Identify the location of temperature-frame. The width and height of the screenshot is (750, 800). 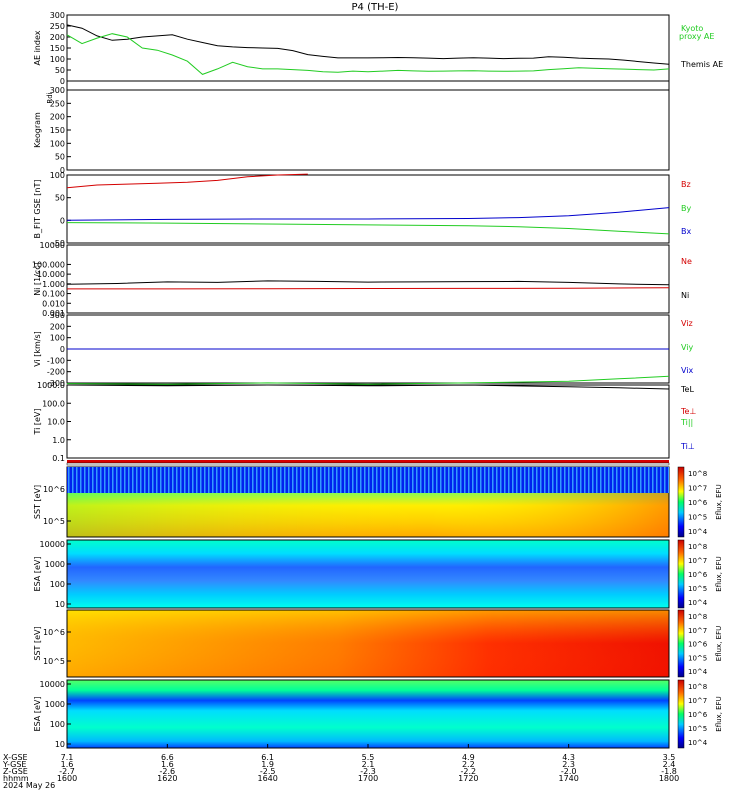
(368, 421).